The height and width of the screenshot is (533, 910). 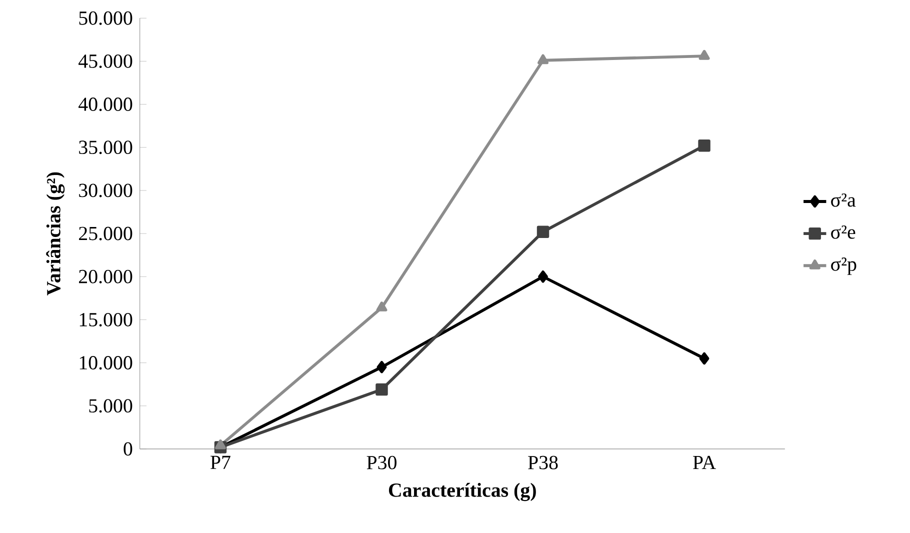 What do you see at coordinates (843, 267) in the screenshot?
I see `legend-label: σ²p` at bounding box center [843, 267].